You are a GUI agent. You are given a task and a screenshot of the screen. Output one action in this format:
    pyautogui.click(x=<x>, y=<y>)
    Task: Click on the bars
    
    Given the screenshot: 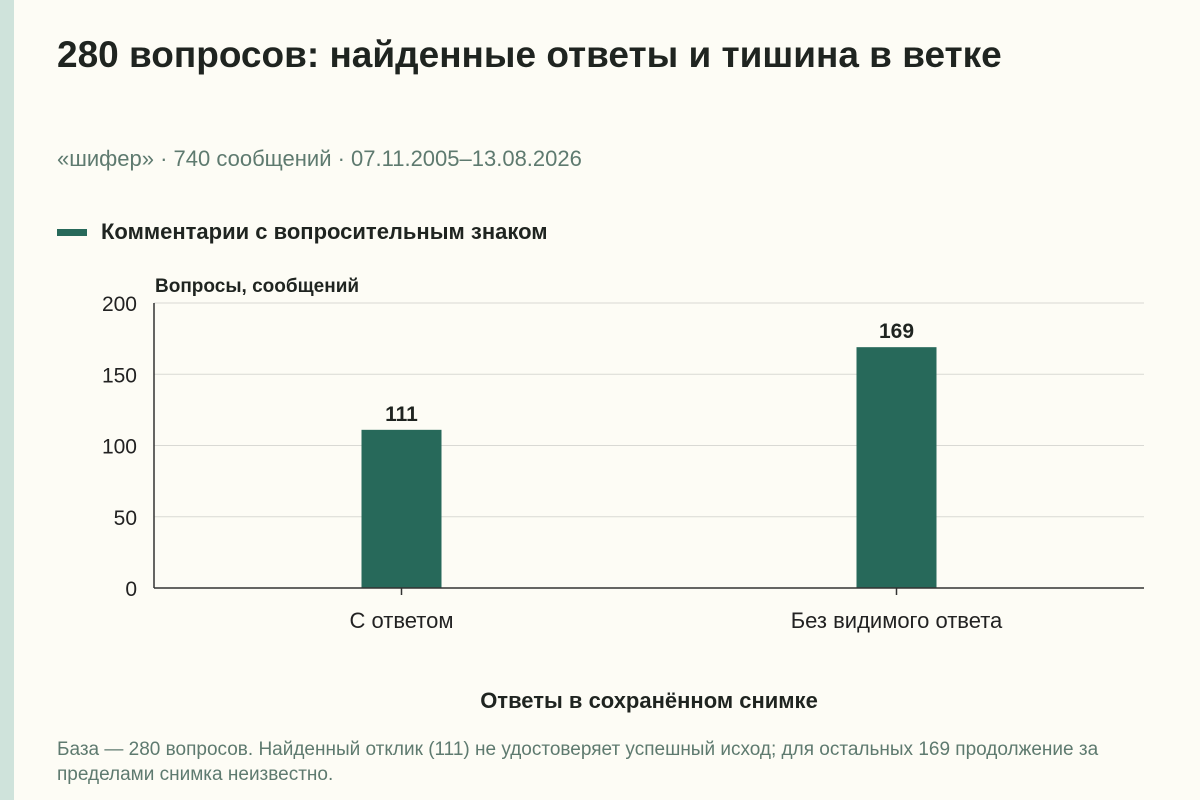 What is the action you would take?
    pyautogui.click(x=649, y=467)
    